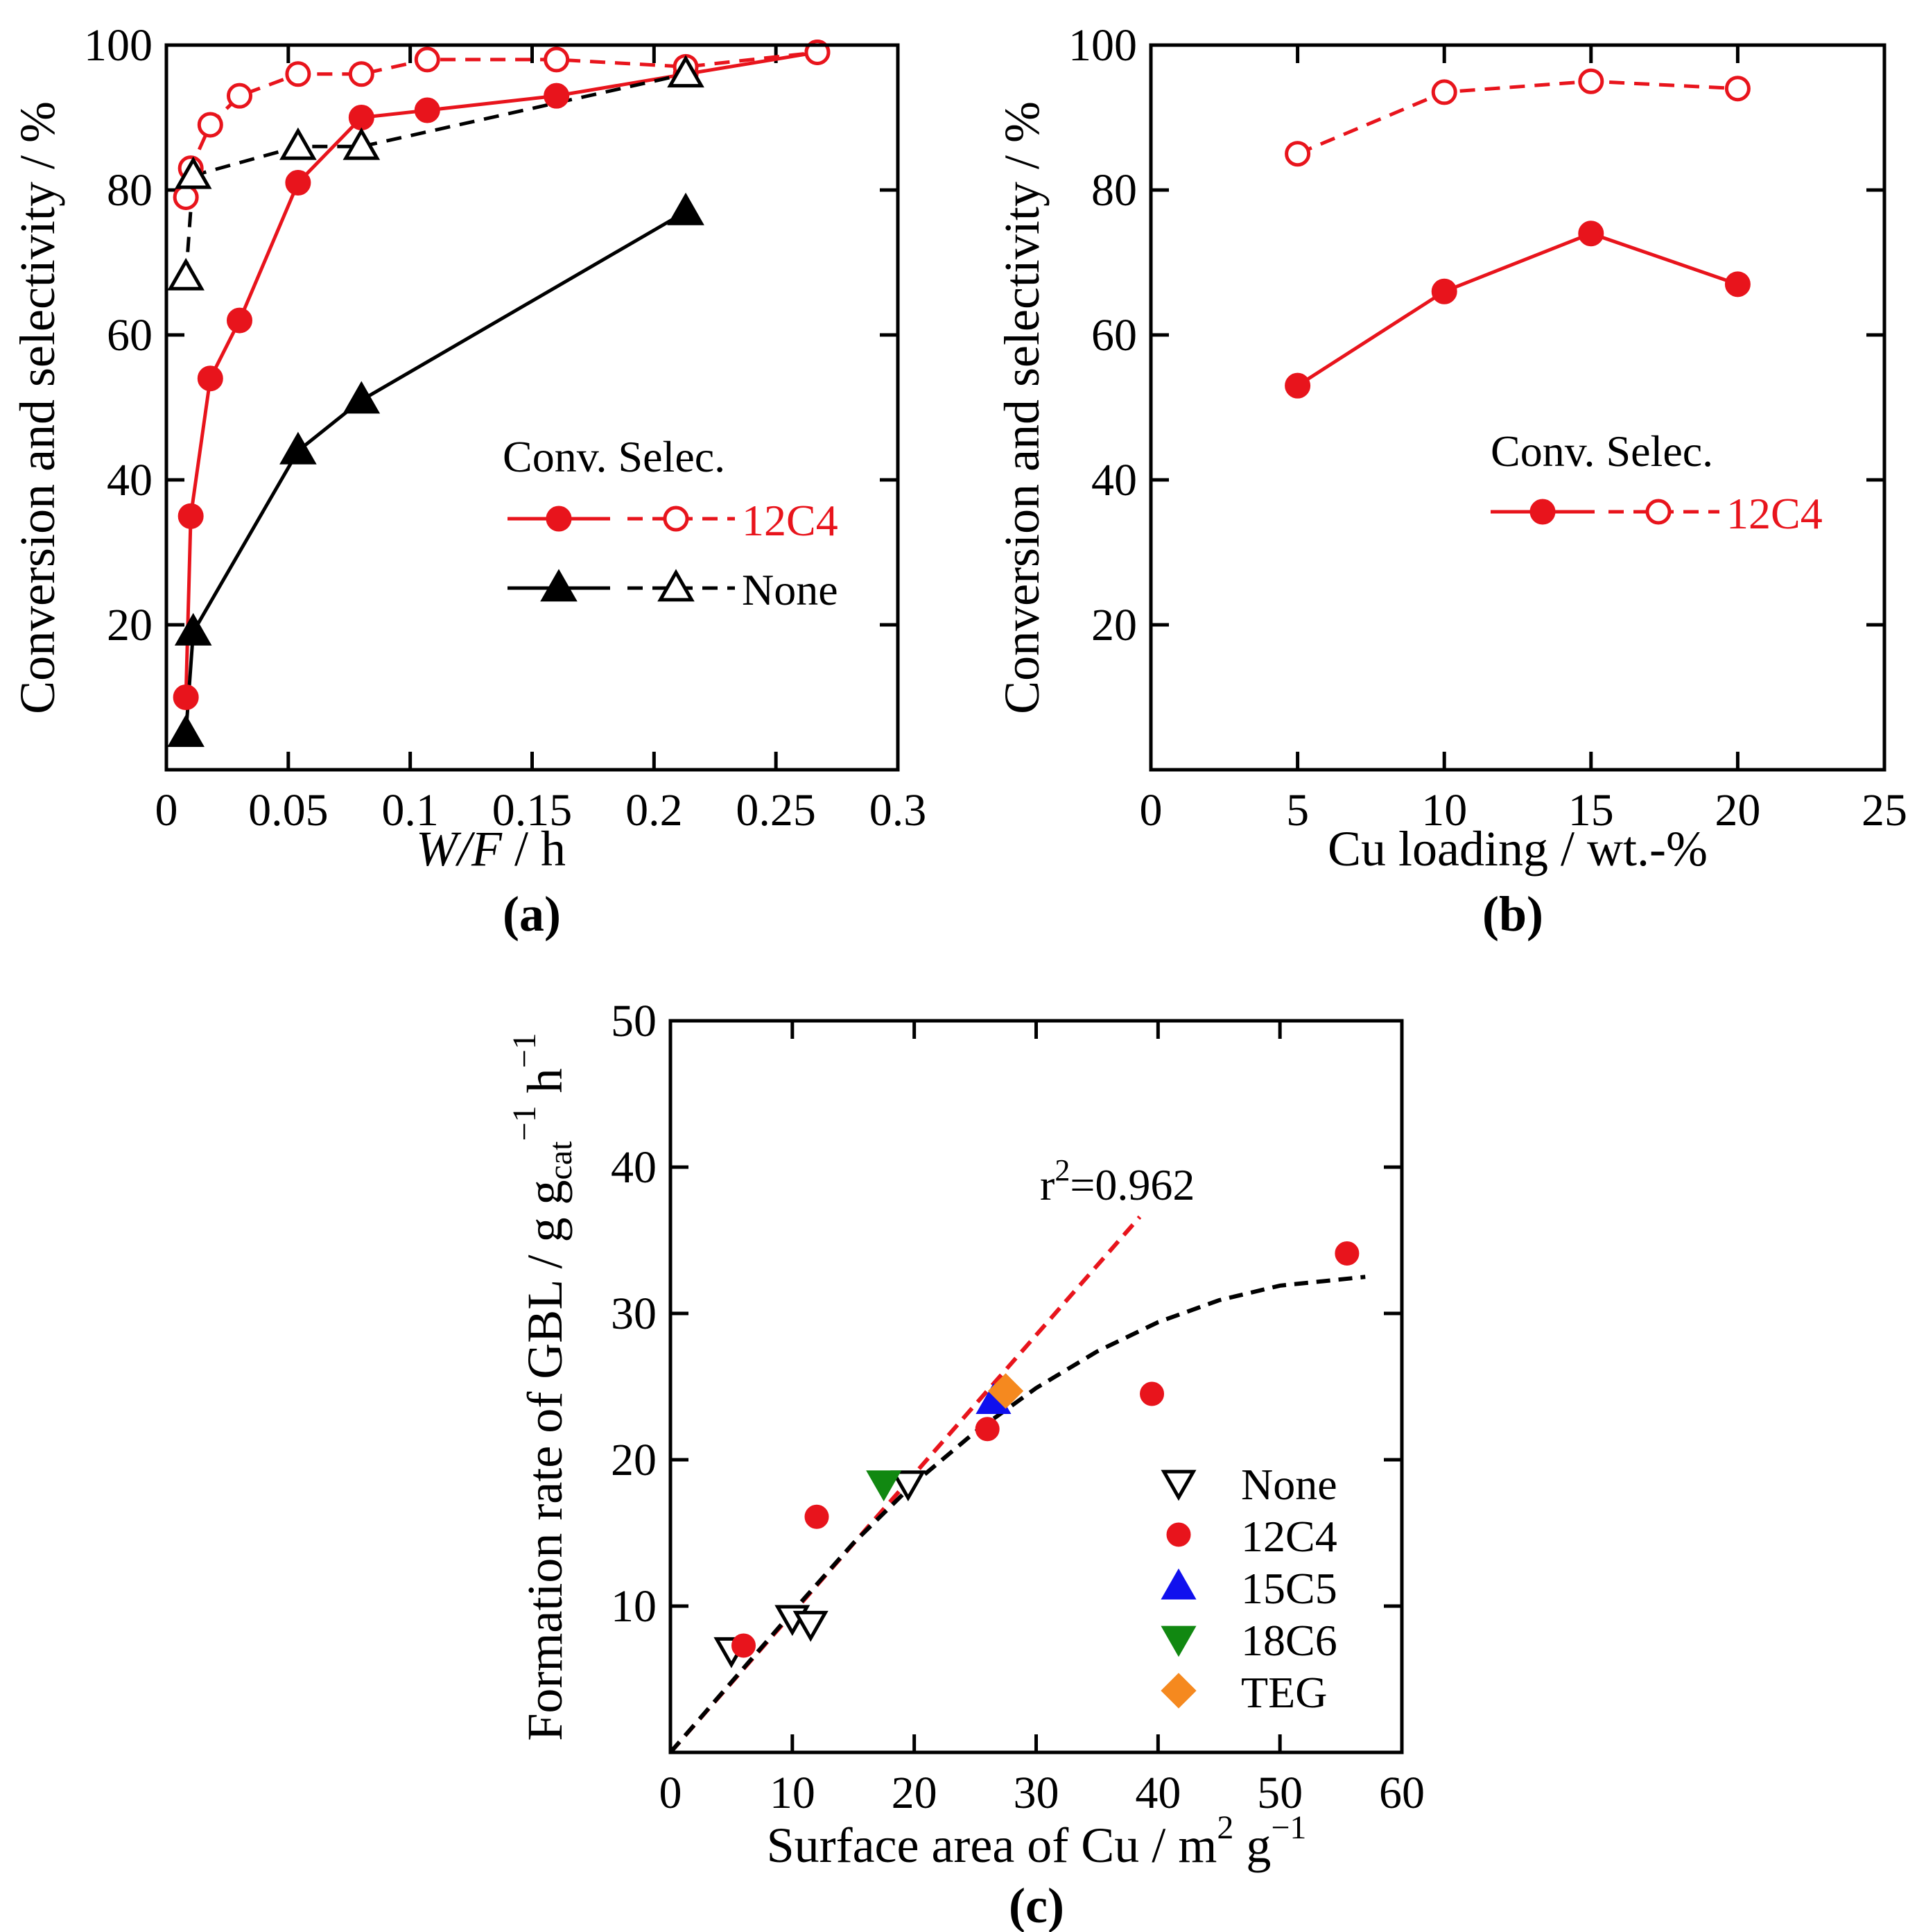 This screenshot has height=1932, width=1917. What do you see at coordinates (1297, 810) in the screenshot?
I see `panel-b-xtick-label: 5` at bounding box center [1297, 810].